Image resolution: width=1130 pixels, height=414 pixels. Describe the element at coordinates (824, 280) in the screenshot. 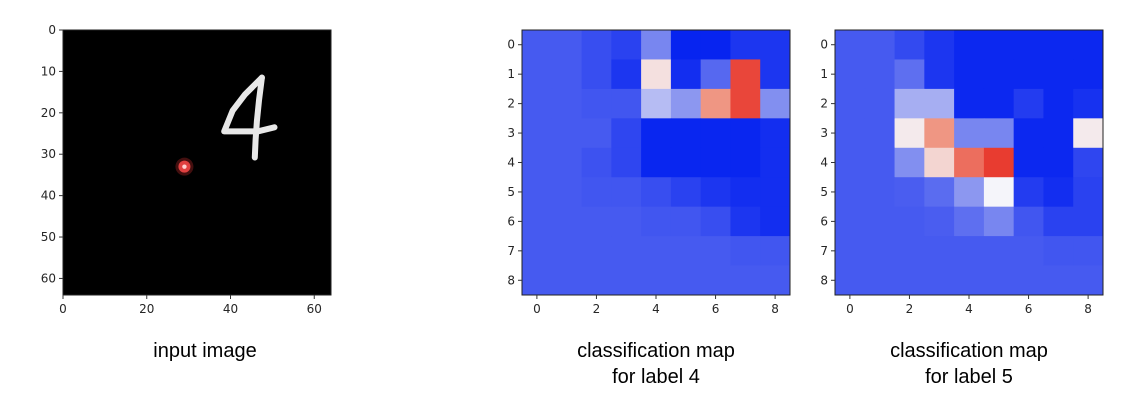

I see `y-tick-label: 8` at that location.